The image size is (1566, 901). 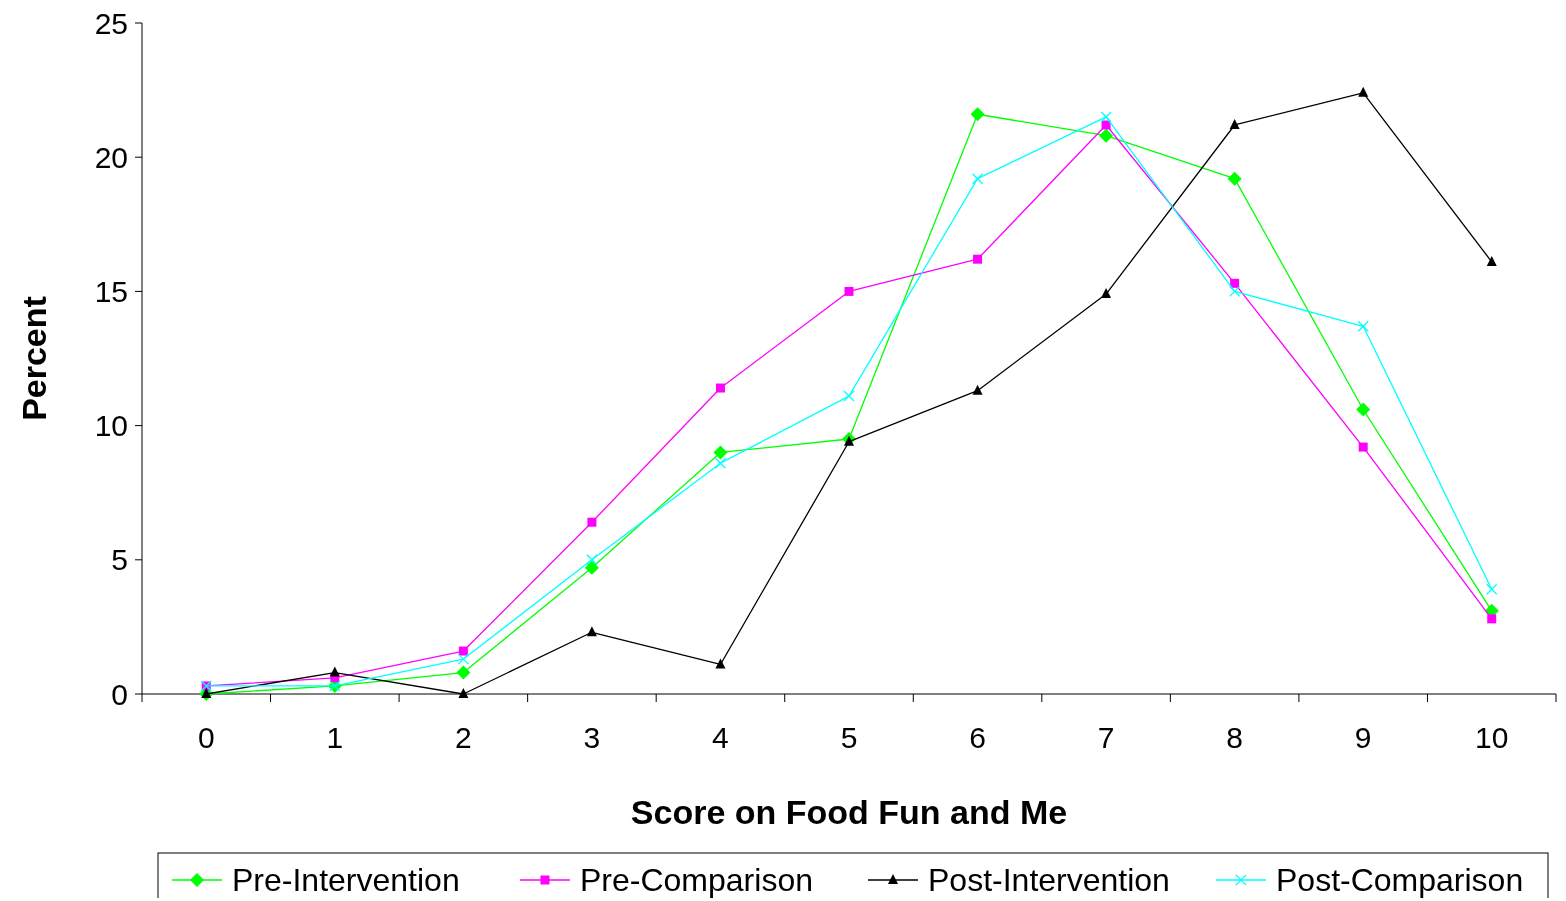 What do you see at coordinates (1400, 880) in the screenshot?
I see `legend-label: Post-Comparison` at bounding box center [1400, 880].